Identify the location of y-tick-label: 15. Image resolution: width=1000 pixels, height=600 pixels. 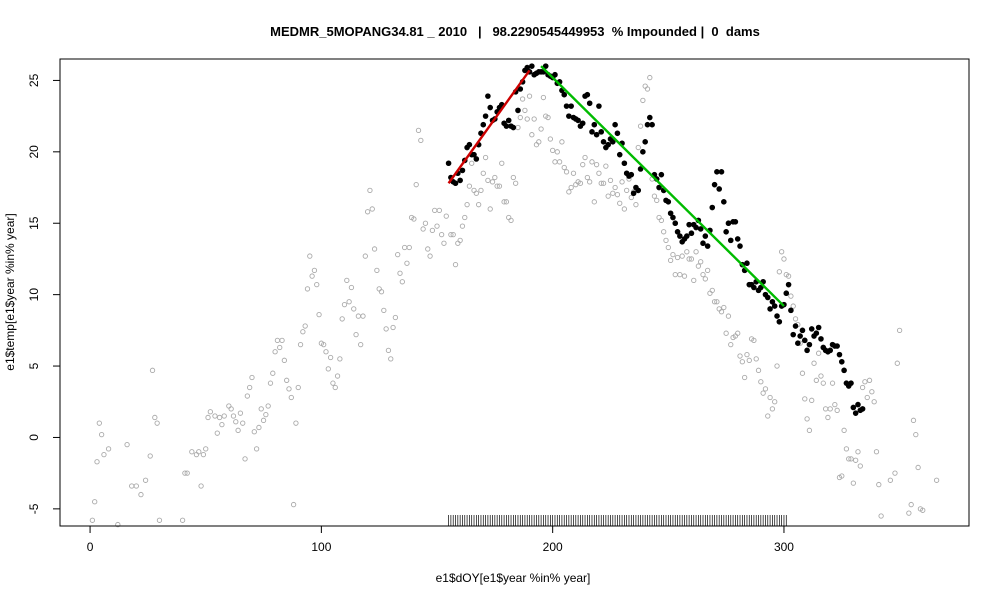
(34, 223).